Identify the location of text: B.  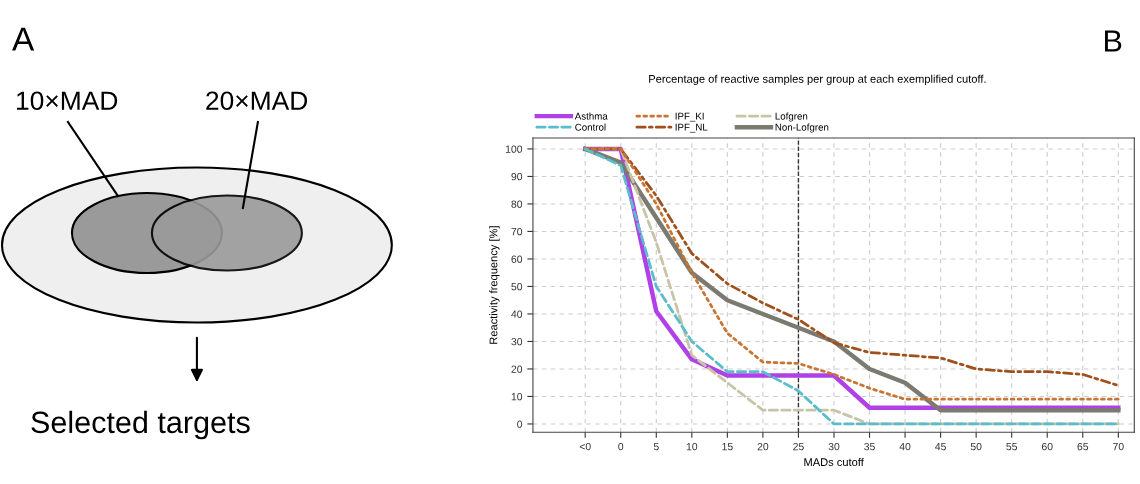
(1113, 41).